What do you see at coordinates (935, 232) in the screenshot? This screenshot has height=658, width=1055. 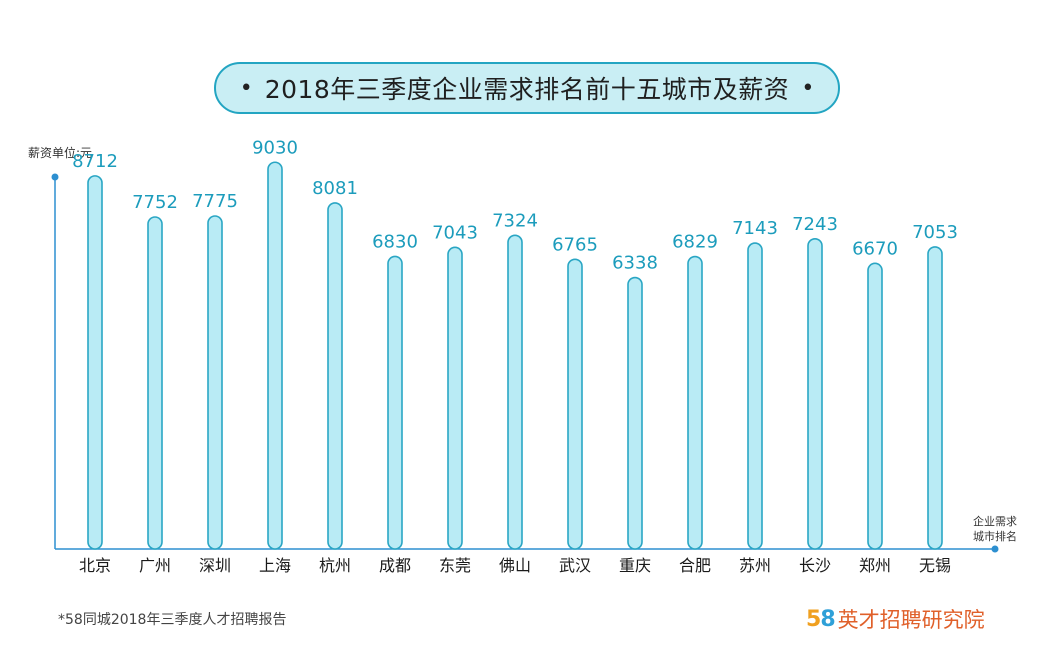 I see `value-label-15: 7053` at bounding box center [935, 232].